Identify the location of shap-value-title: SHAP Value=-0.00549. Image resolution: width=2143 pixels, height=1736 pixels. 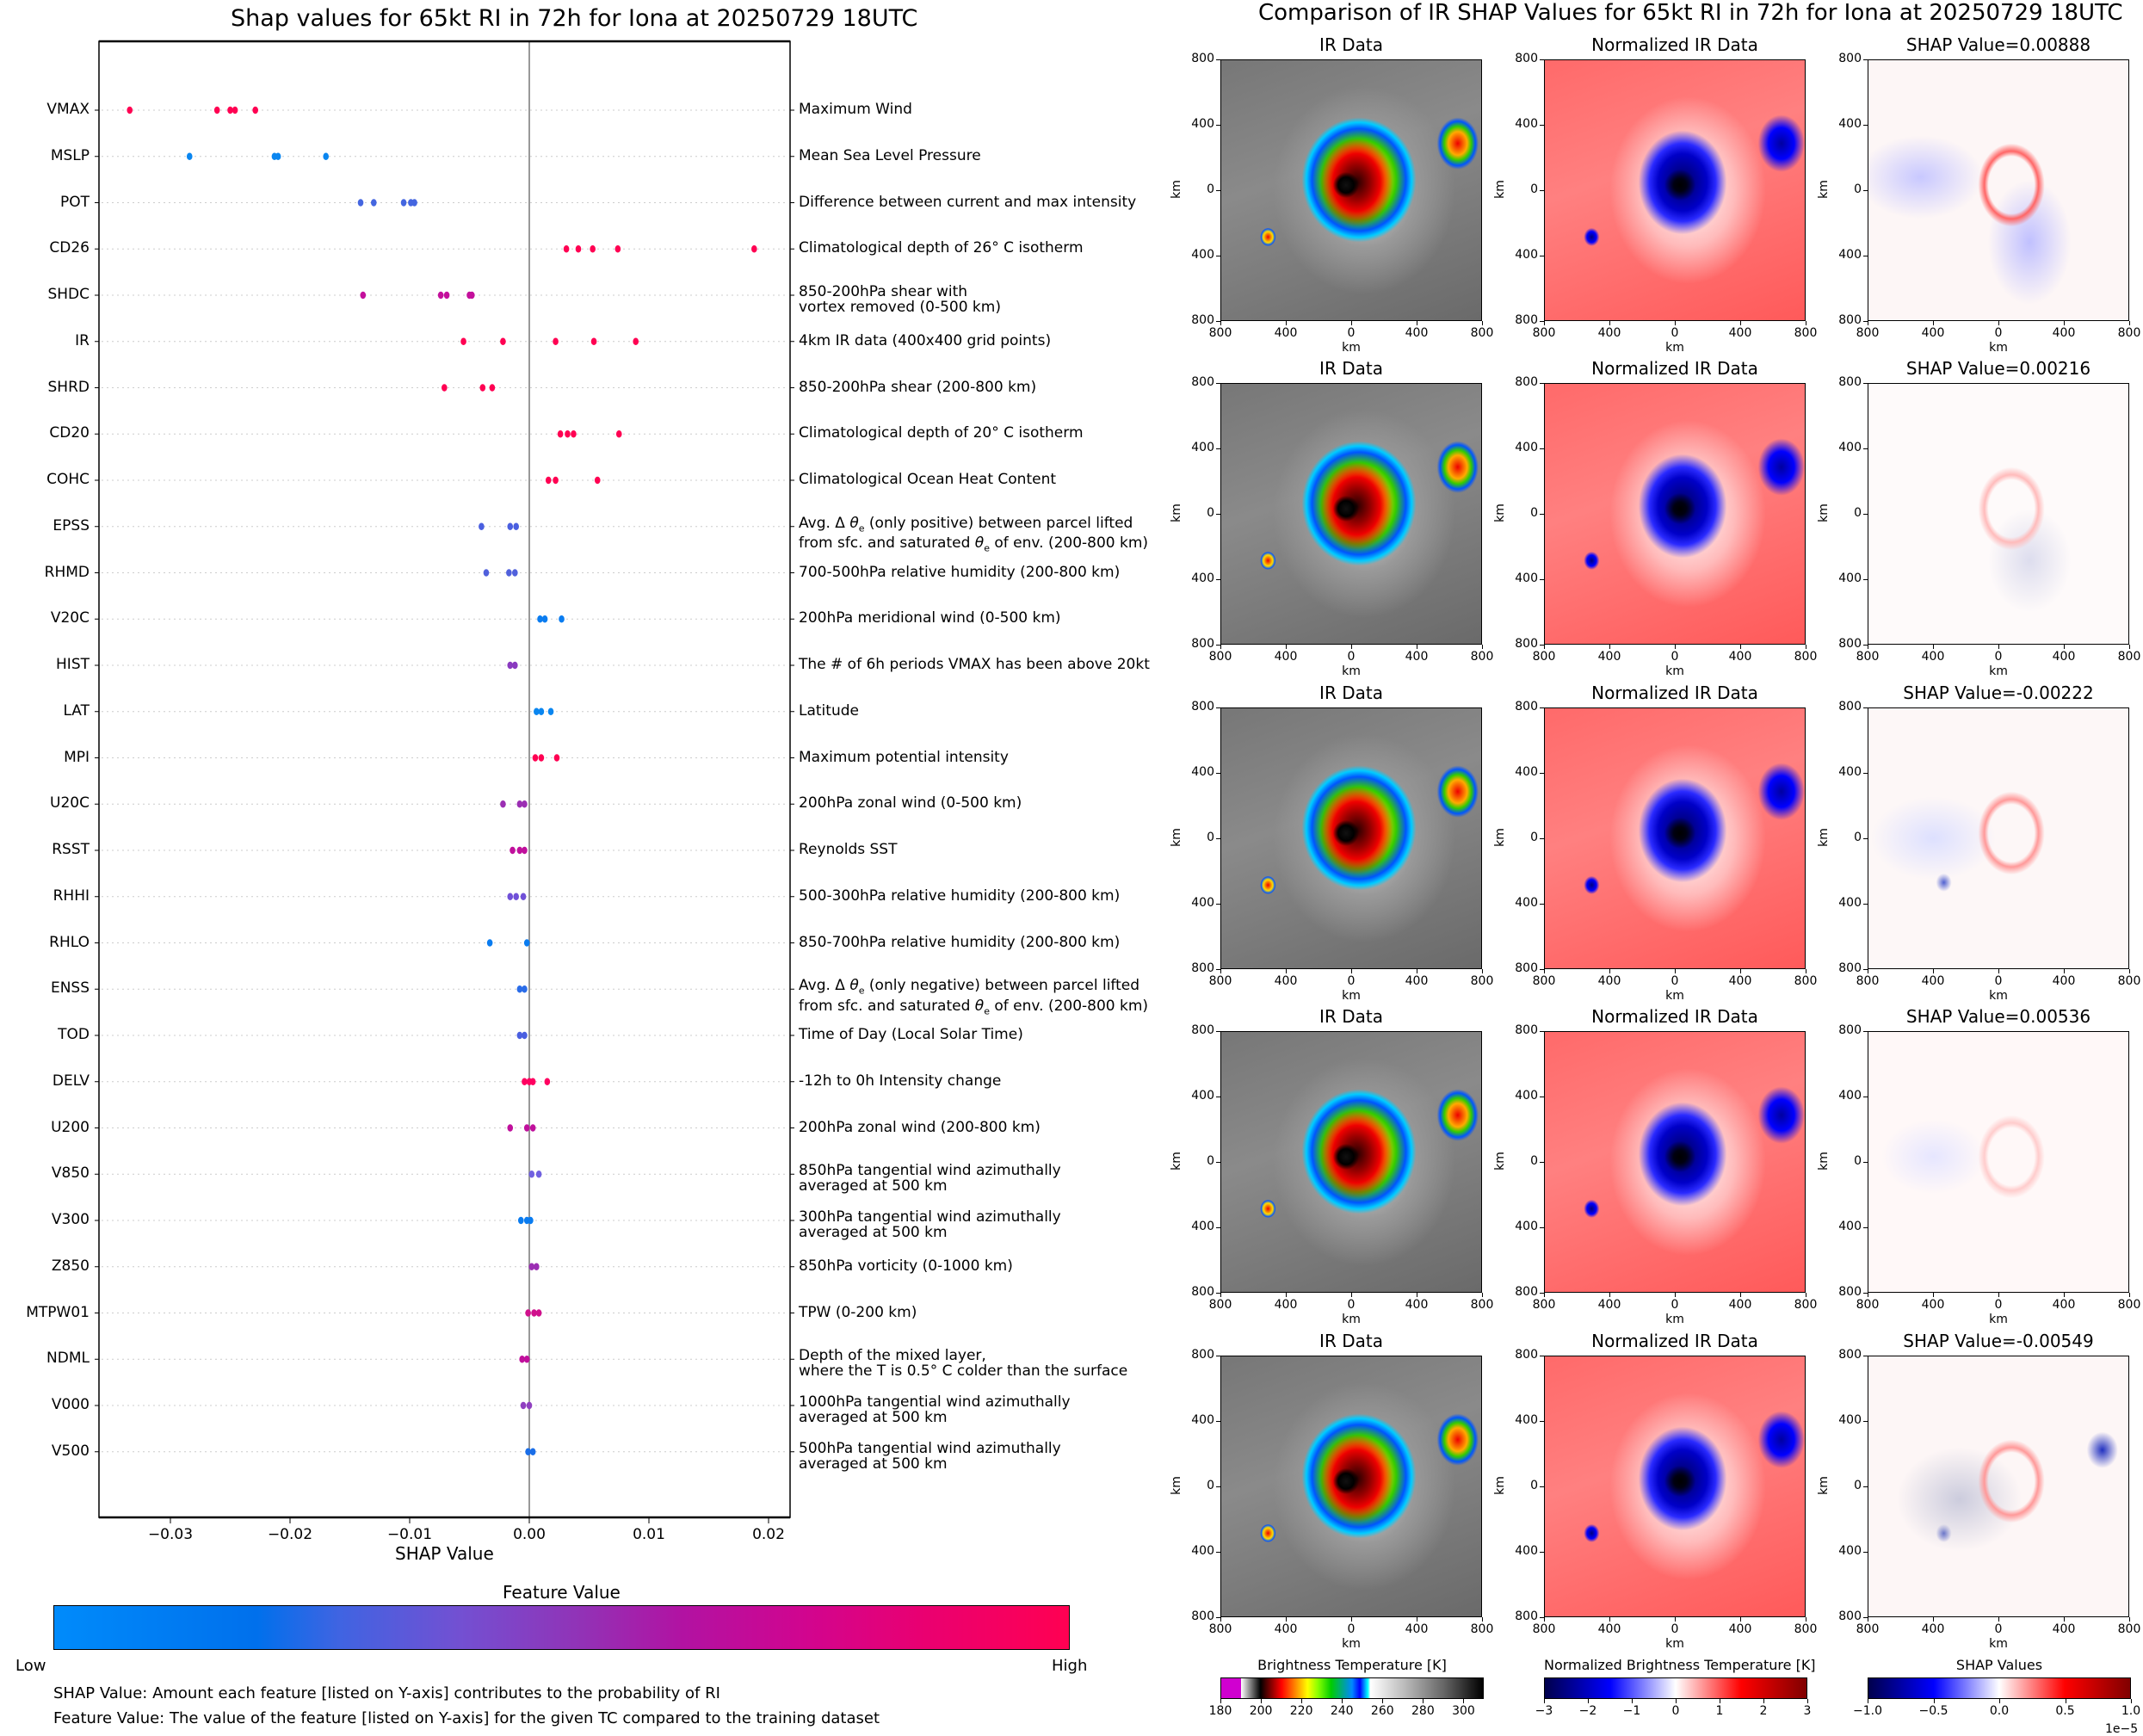
(1988, 1341).